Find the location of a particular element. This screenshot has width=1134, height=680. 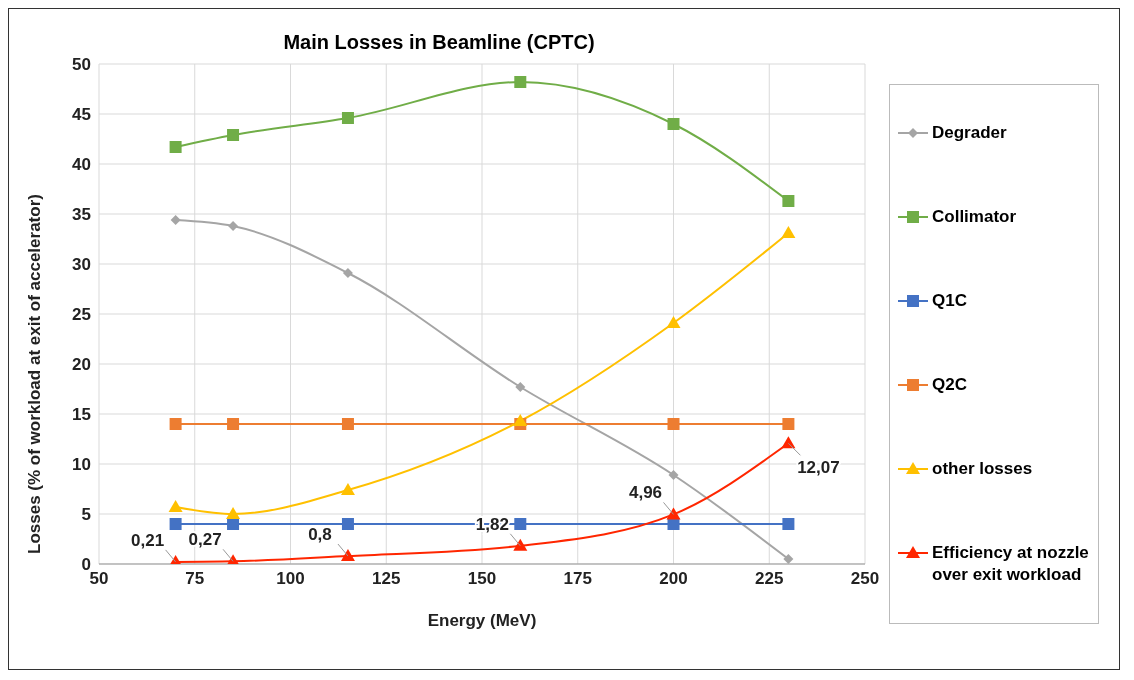

x-axis-title: Energy (MeV) is located at coordinates (482, 620).